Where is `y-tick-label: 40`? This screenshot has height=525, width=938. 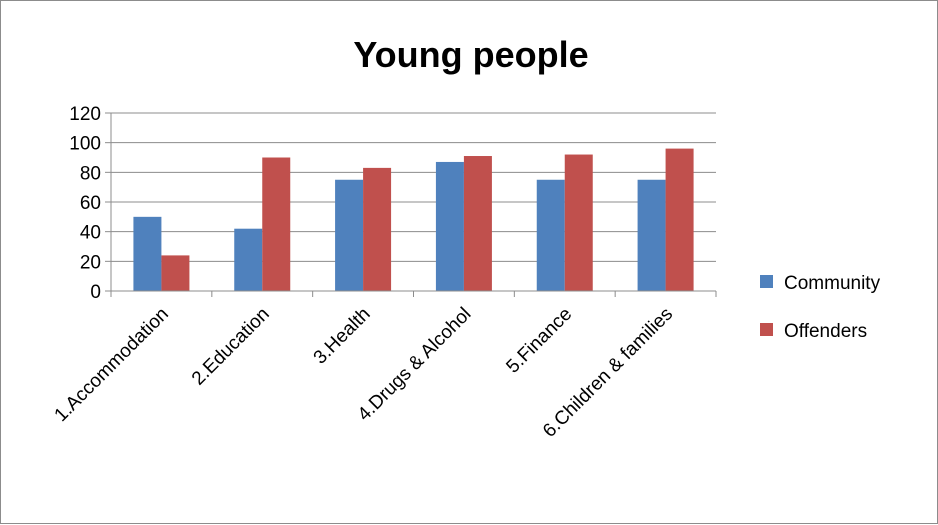
y-tick-label: 40 is located at coordinates (90, 233).